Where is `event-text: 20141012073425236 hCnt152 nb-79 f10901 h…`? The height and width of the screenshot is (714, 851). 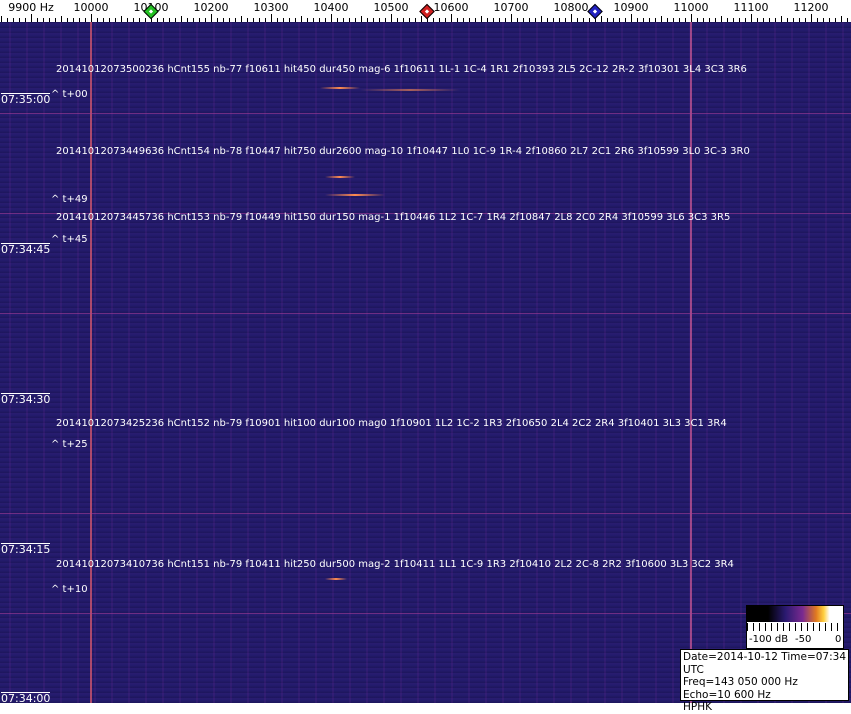
event-text: 20141012073425236 hCnt152 nb-79 f10901 h… is located at coordinates (391, 423).